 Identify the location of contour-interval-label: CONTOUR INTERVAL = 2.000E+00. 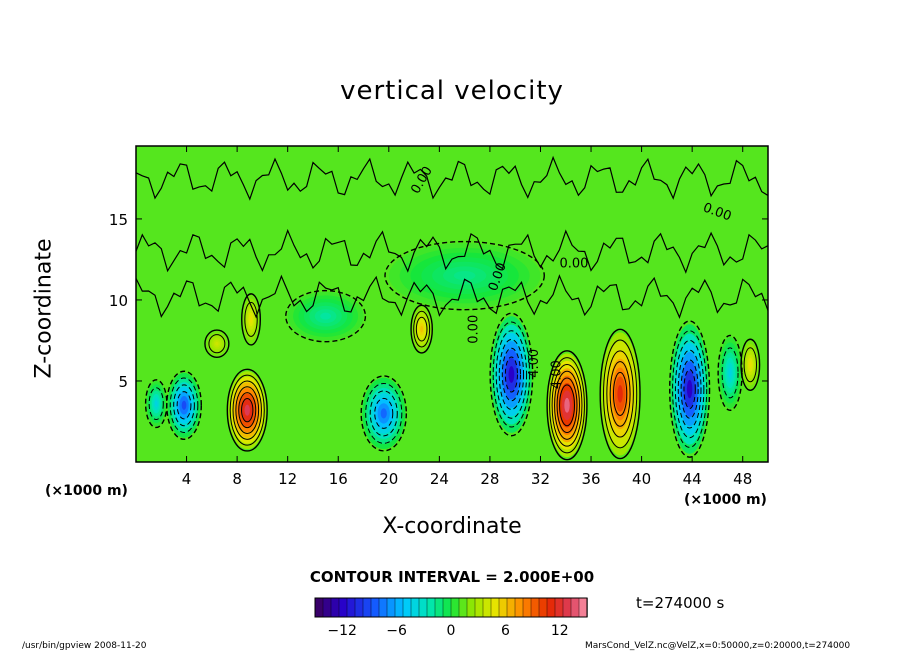
(452, 577).